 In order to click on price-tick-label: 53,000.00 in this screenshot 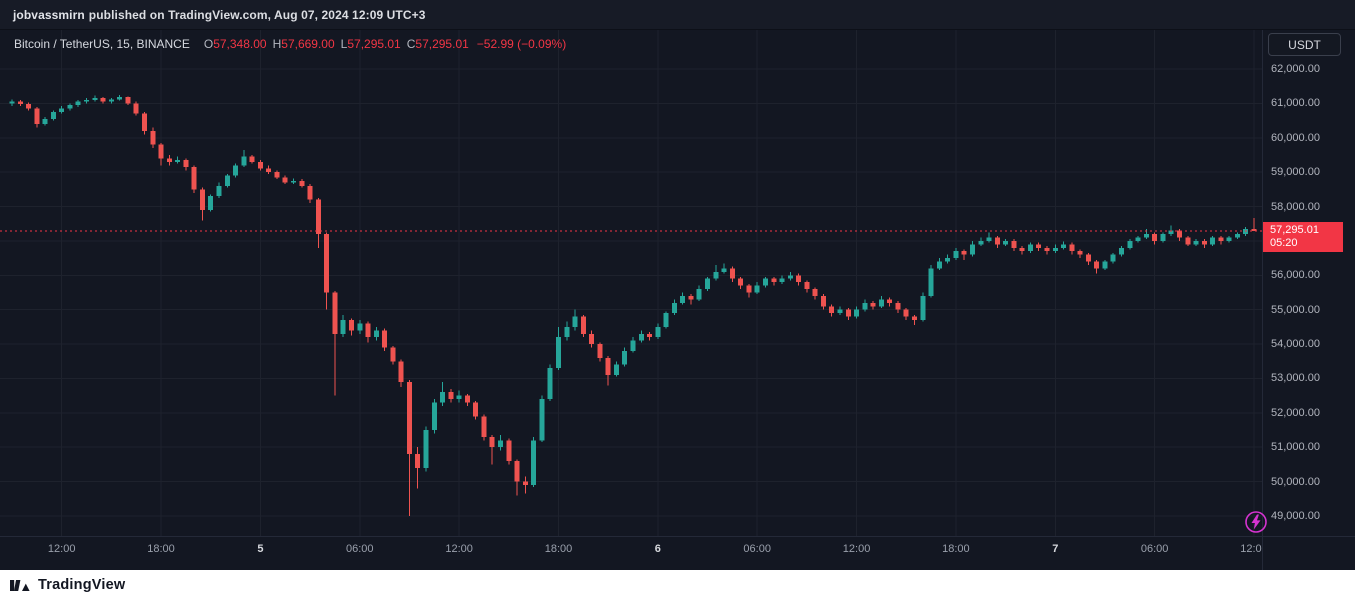, I will do `click(1295, 378)`.